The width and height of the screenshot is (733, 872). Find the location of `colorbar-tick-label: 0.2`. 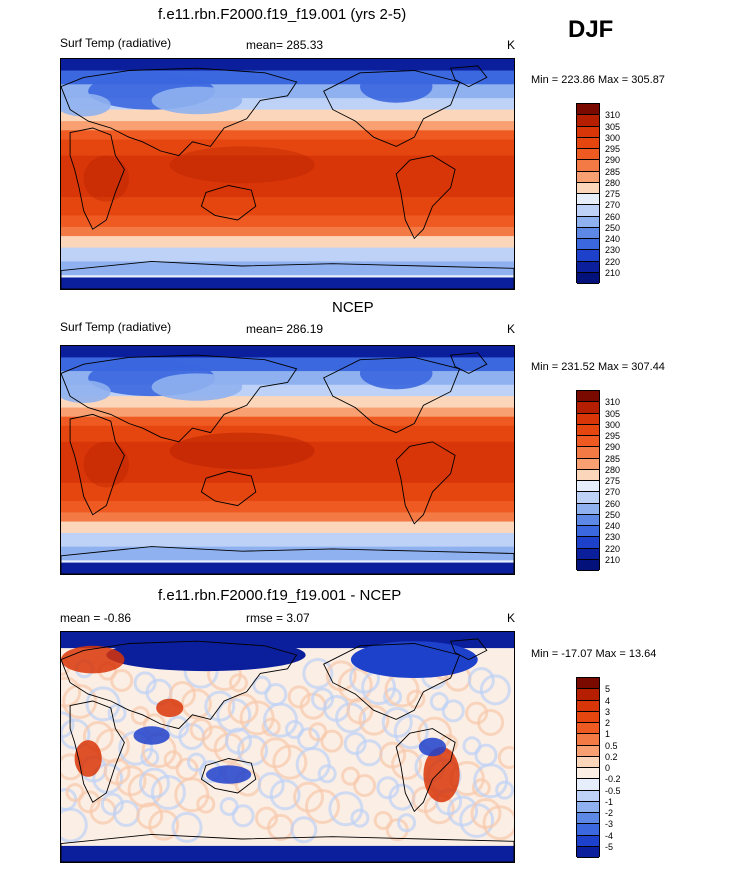

colorbar-tick-label: 0.2 is located at coordinates (611, 756).